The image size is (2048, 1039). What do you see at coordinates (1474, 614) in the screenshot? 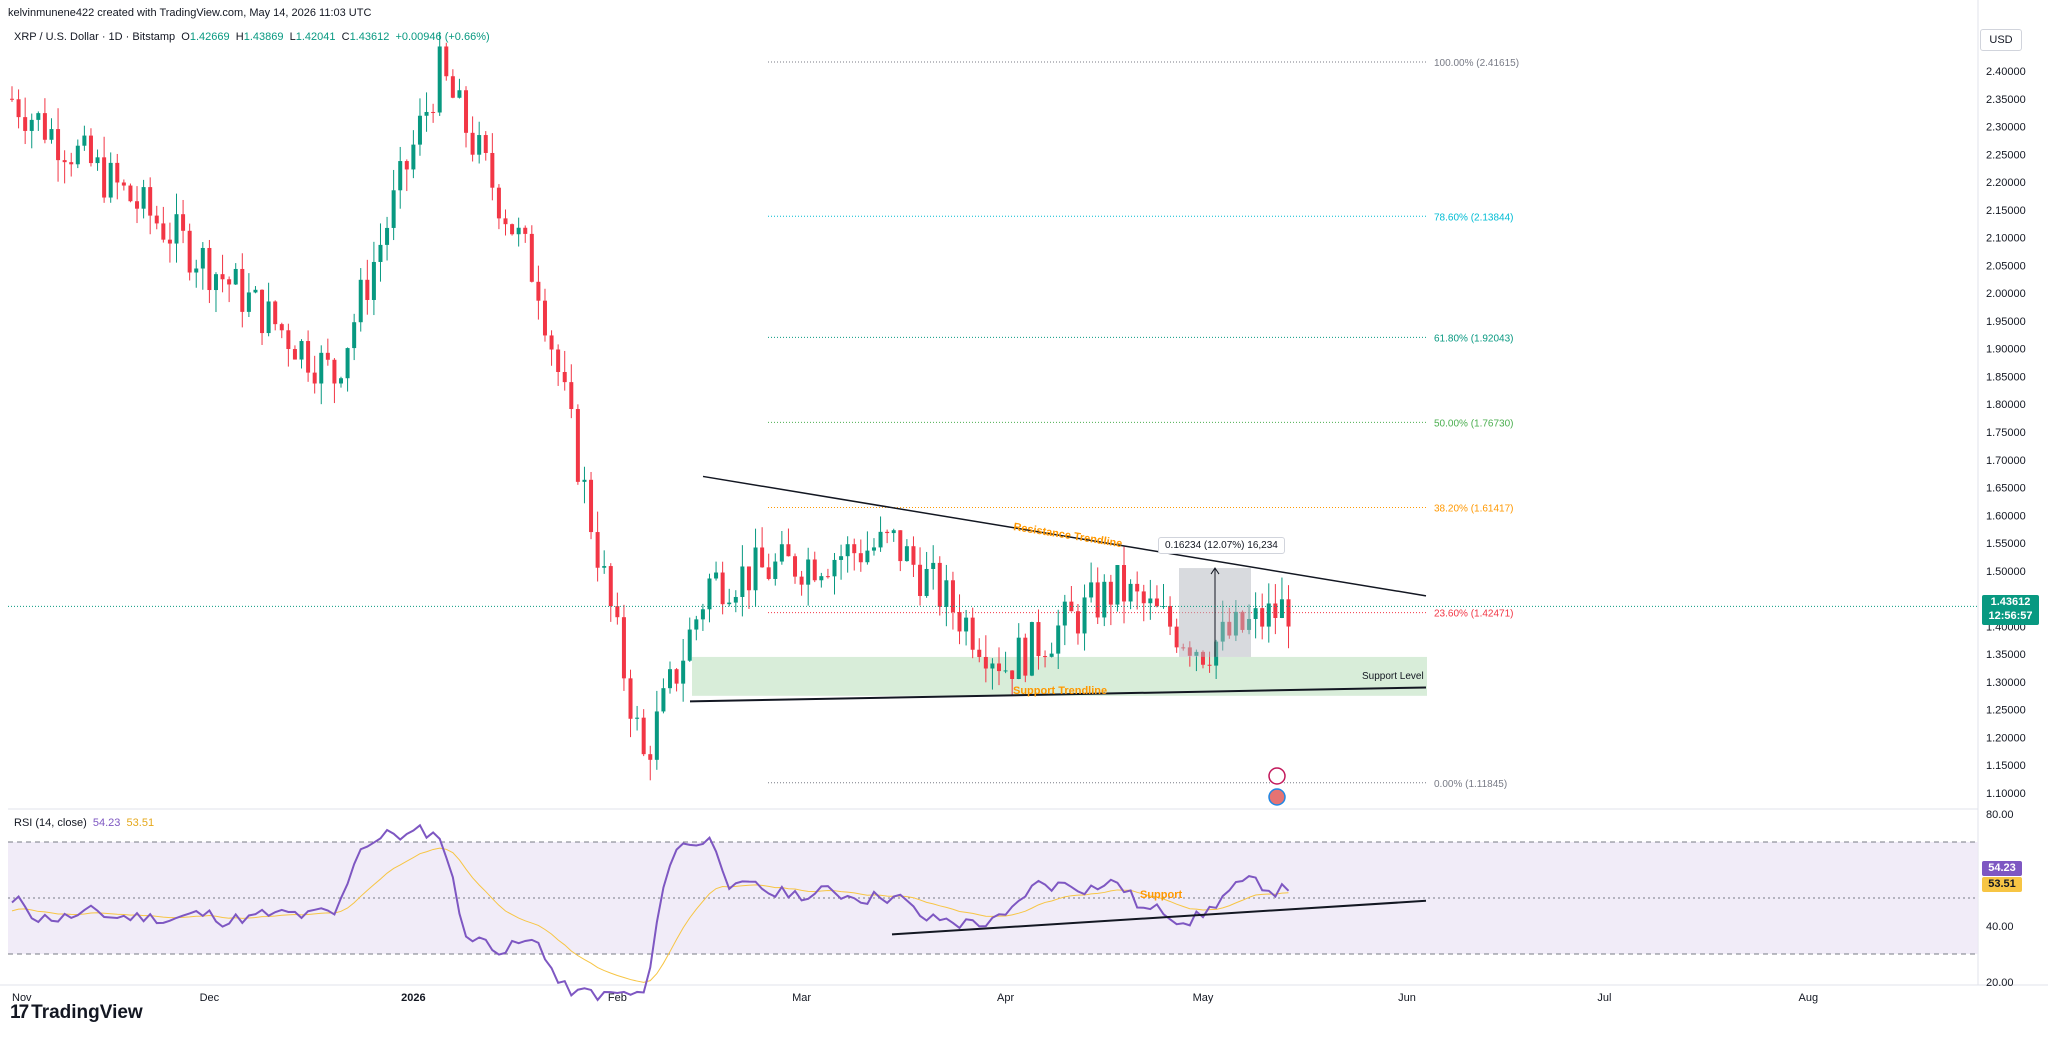
I see `fib-level-label: 23.60% (1.42471)` at bounding box center [1474, 614].